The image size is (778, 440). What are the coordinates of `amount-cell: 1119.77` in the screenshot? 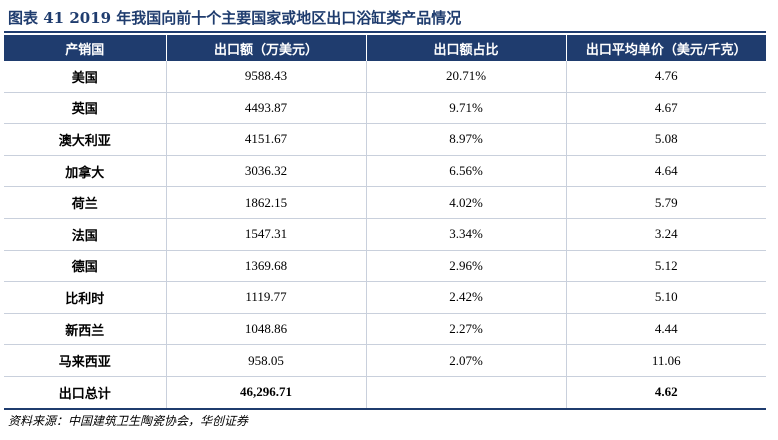 It's located at (266, 297).